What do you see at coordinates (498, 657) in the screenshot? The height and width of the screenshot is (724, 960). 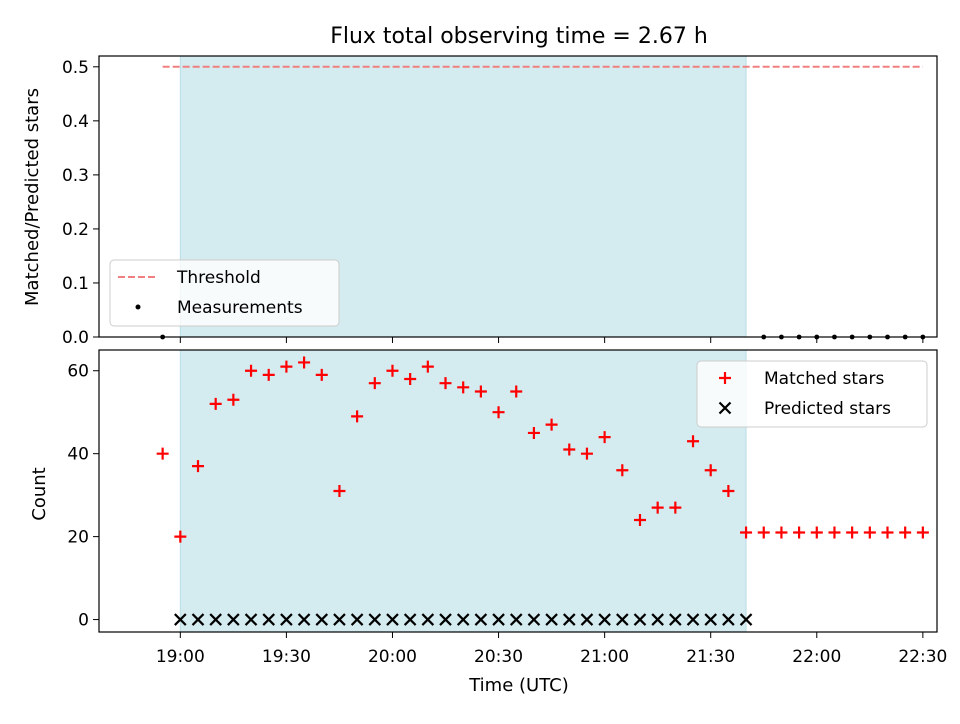 I see `x-tick-label: 20:30` at bounding box center [498, 657].